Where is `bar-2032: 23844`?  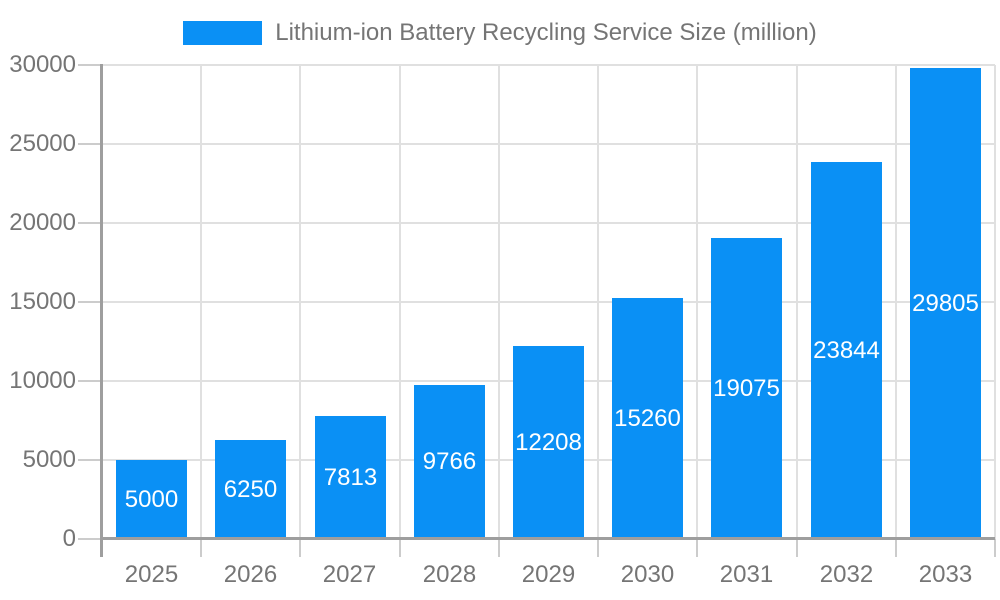
bar-2032: 23844 is located at coordinates (846, 350).